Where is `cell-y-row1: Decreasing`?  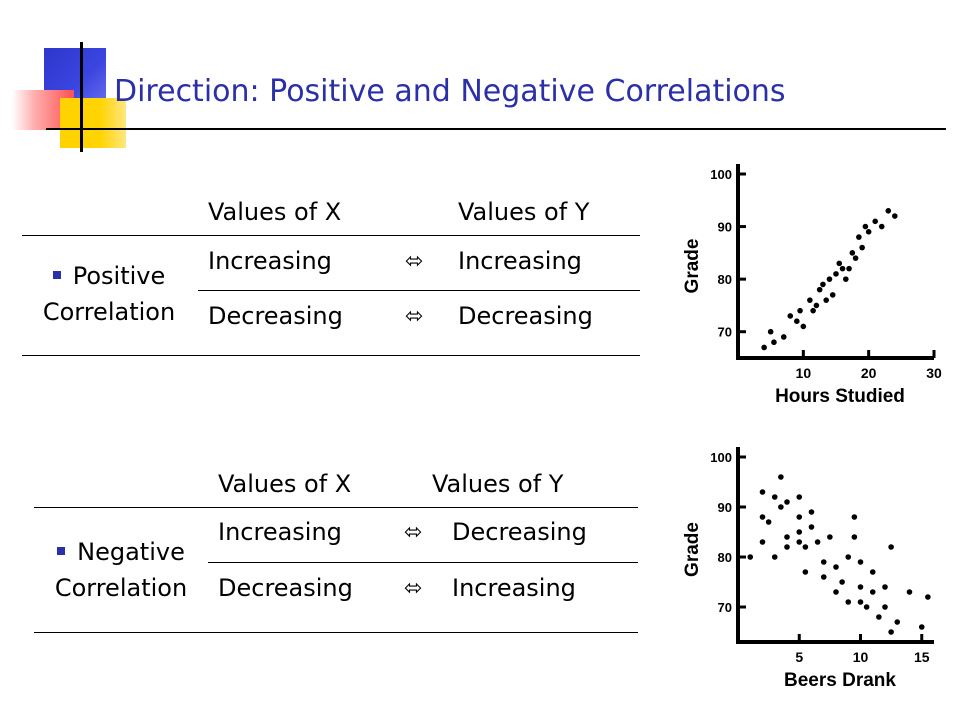
cell-y-row1: Decreasing is located at coordinates (519, 532).